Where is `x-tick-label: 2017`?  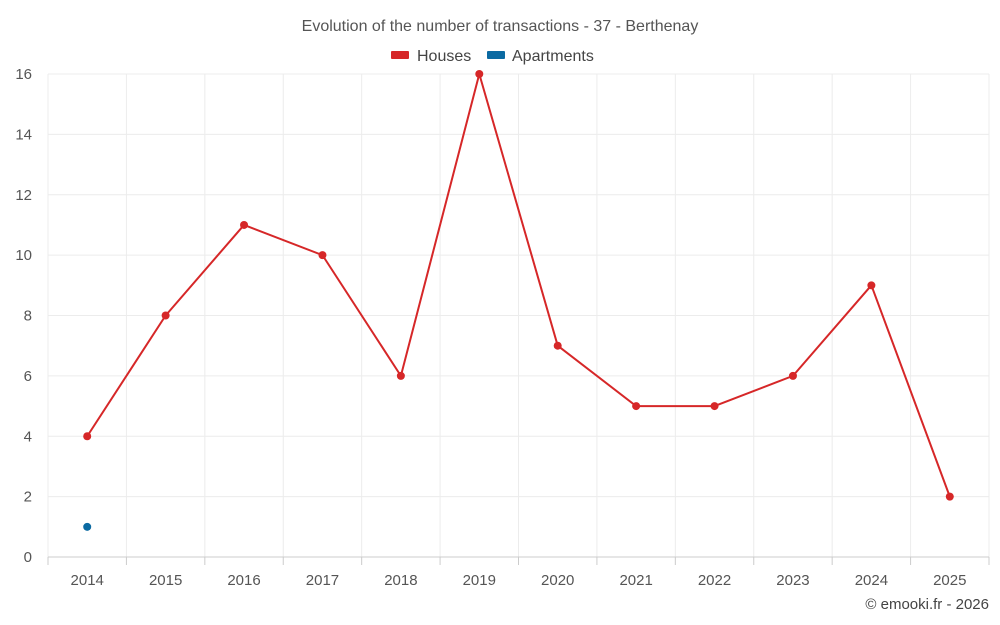 x-tick-label: 2017 is located at coordinates (322, 580).